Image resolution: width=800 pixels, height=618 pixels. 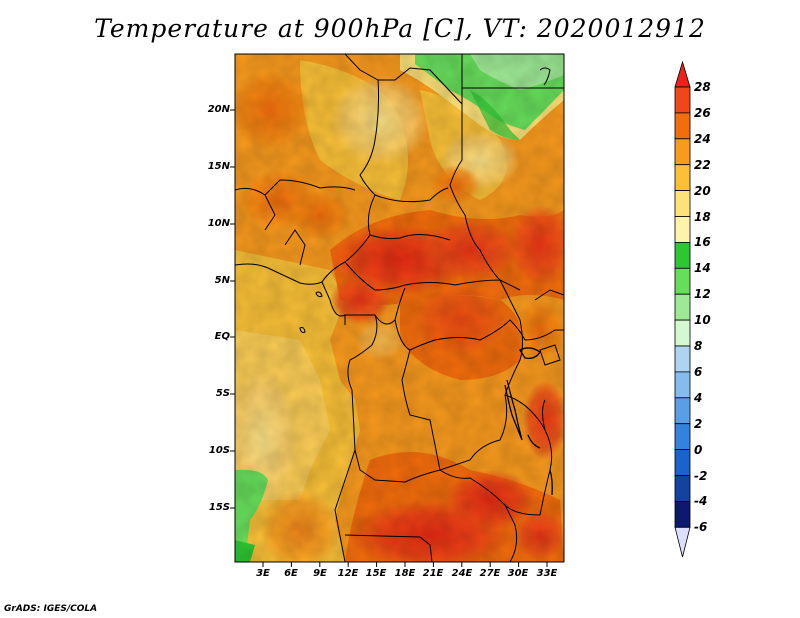 I want to click on colorbar-label: 2, so click(x=698, y=423).